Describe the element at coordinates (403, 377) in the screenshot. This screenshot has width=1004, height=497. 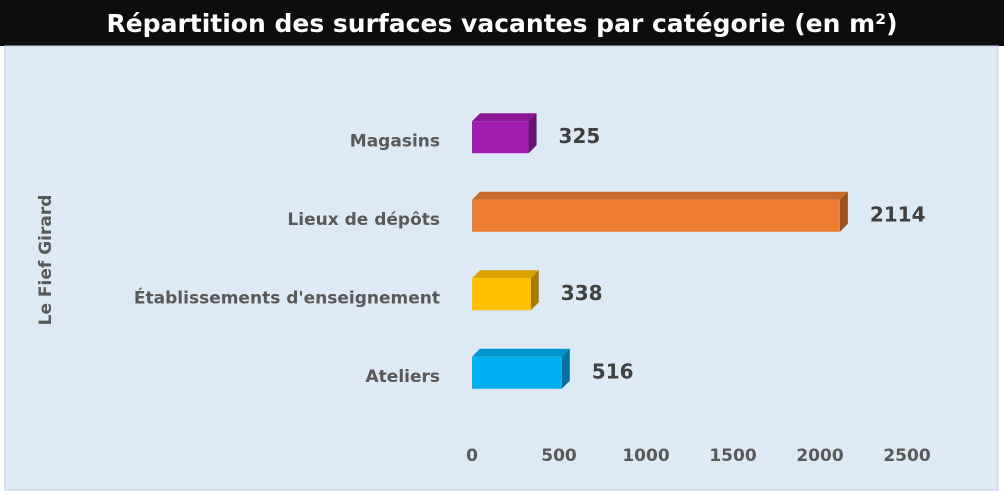
I see `y-tick-label: Ateliers` at that location.